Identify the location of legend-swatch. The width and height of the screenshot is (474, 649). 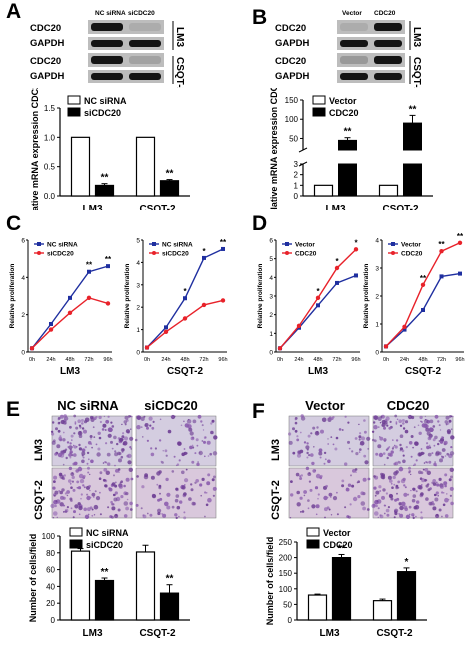
(74, 112).